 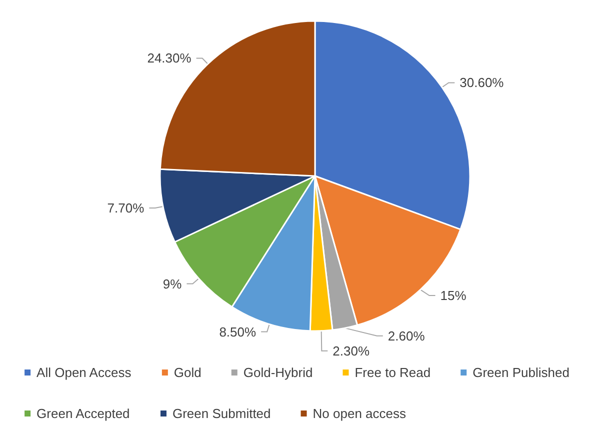 I want to click on data-label: 9%, so click(x=172, y=284).